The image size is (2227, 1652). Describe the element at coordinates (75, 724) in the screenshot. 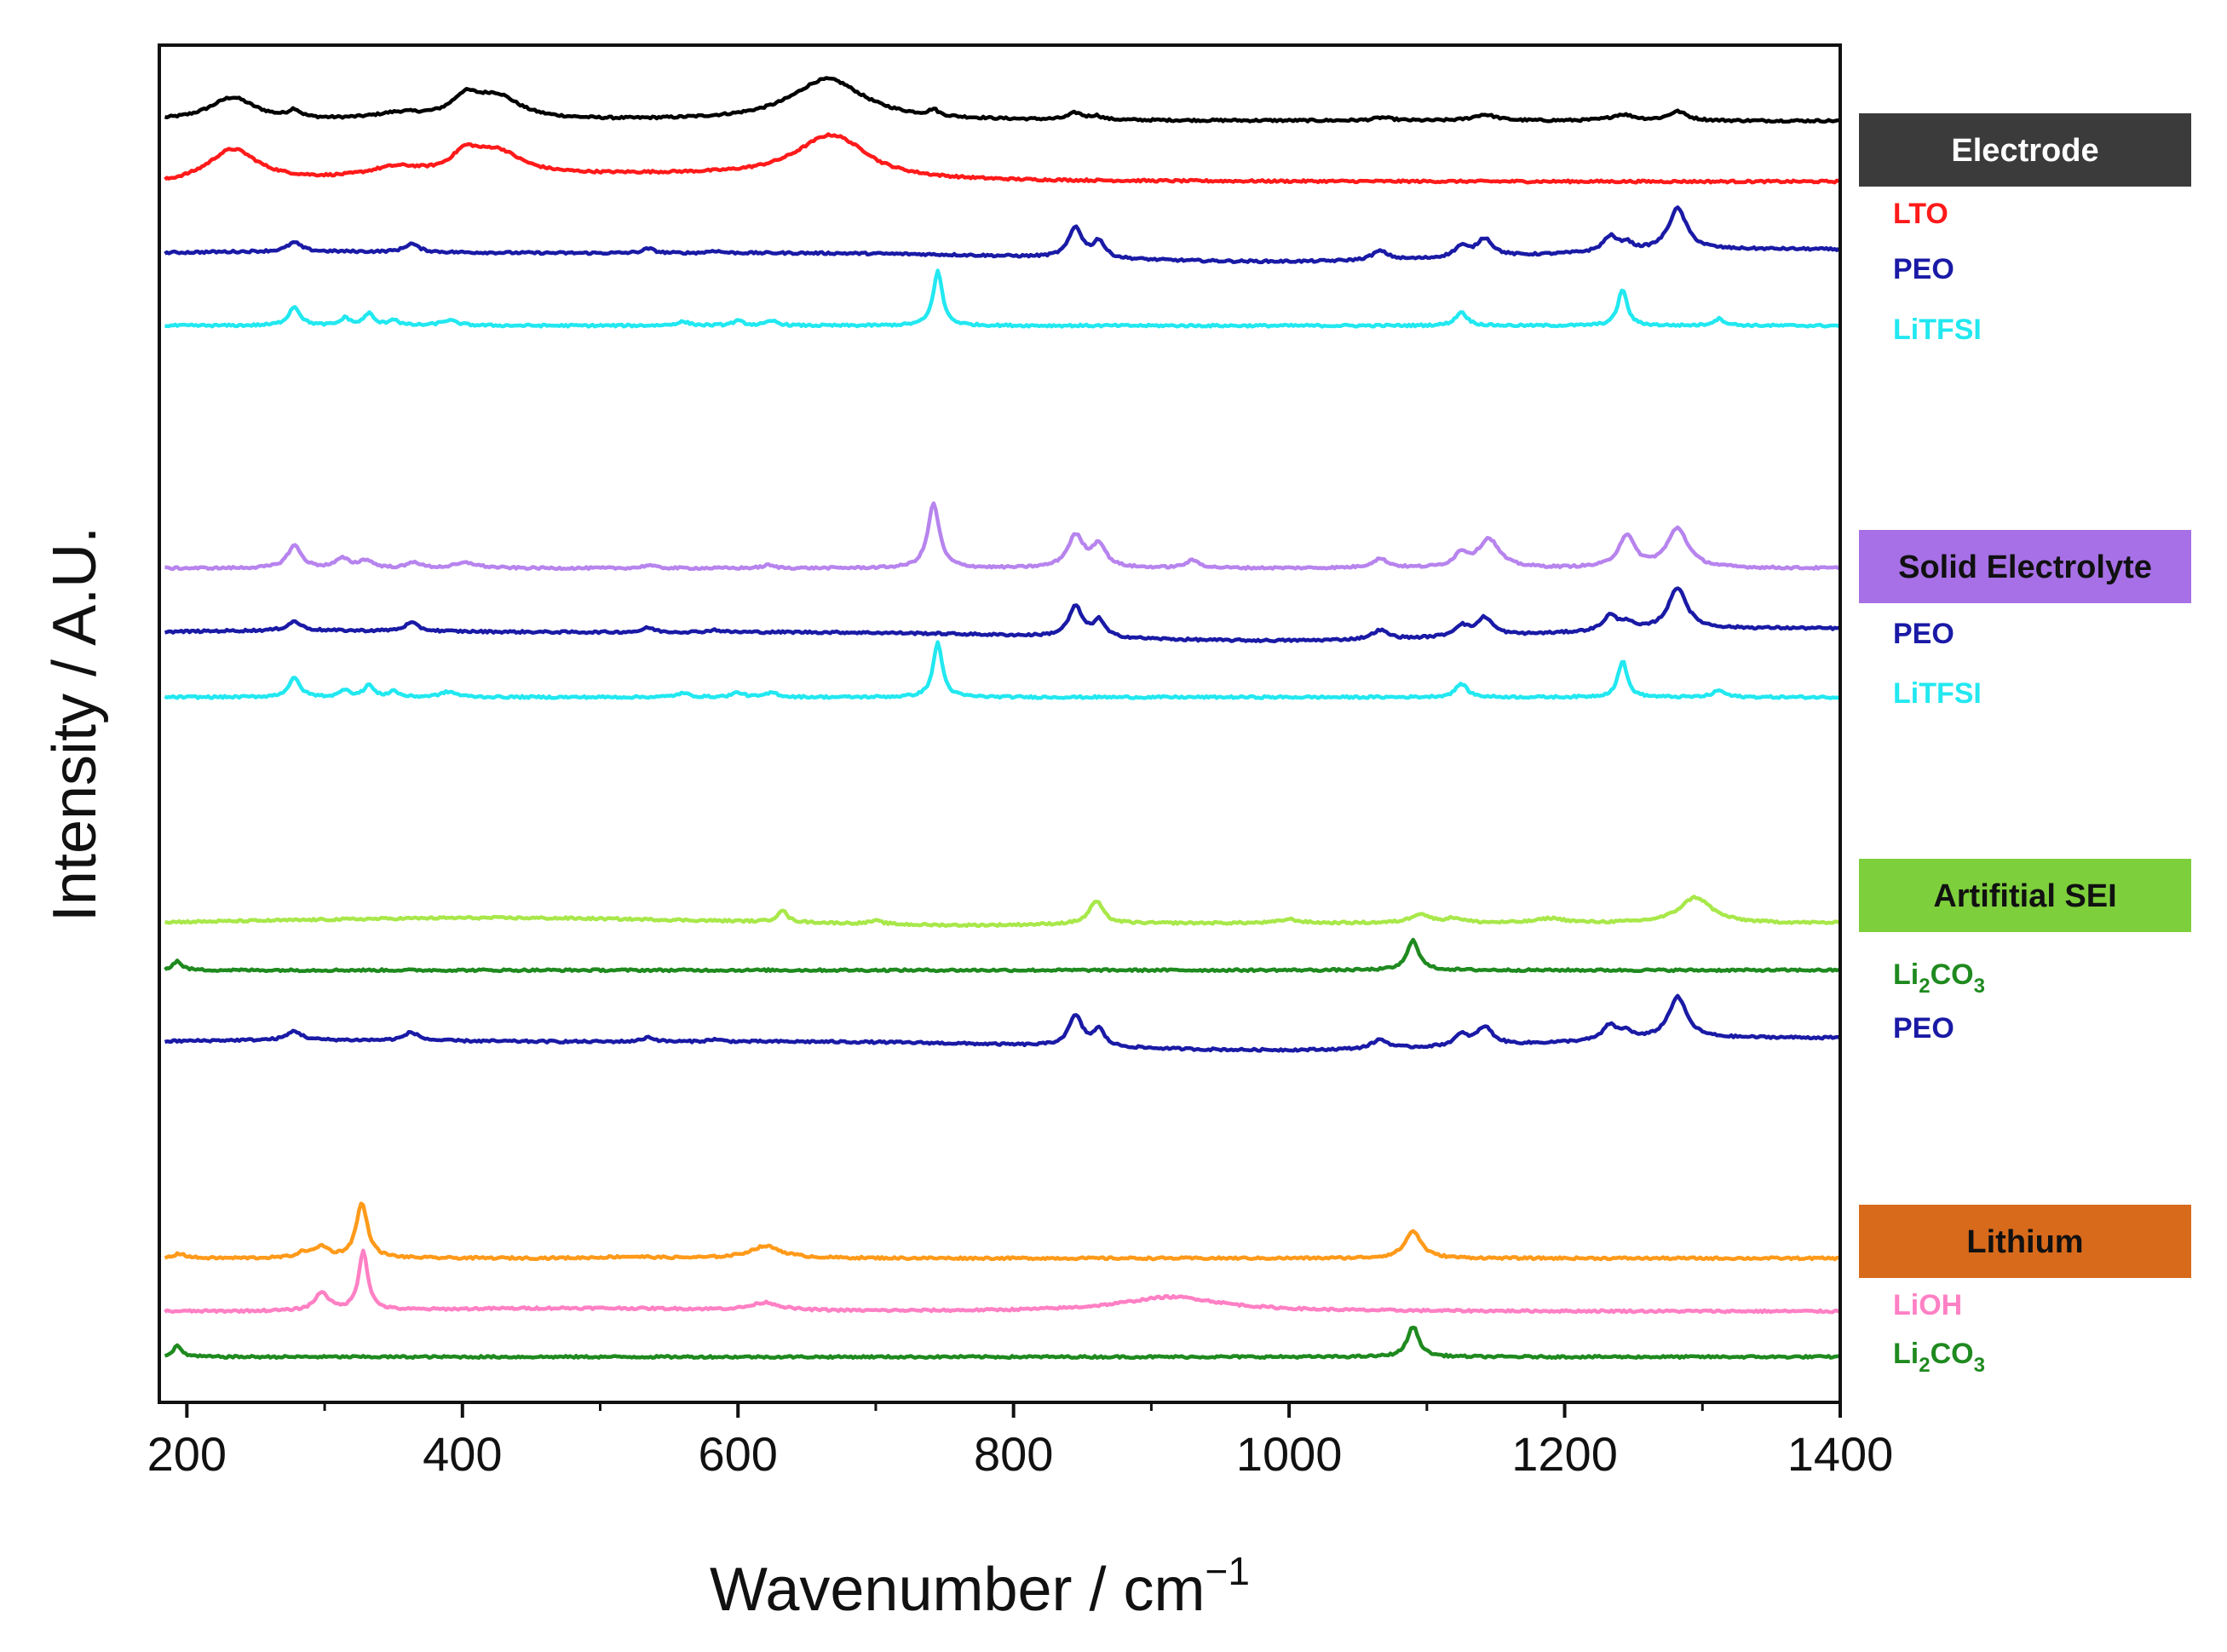

I see `y-axis-title: Intensity / A.U.` at that location.